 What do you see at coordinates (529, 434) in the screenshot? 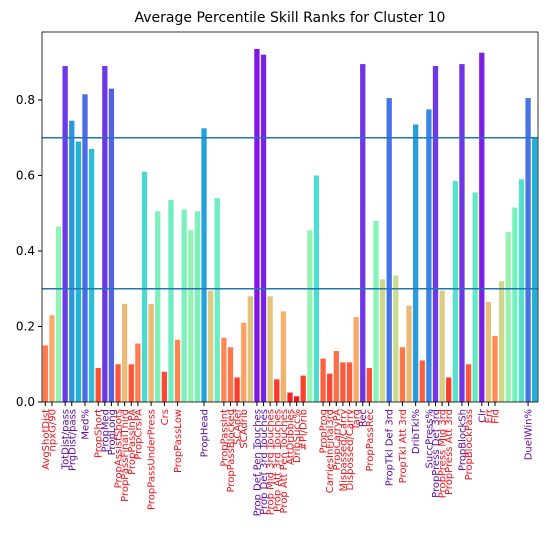
I see `x-tick-label: DuelWin%` at bounding box center [529, 434].